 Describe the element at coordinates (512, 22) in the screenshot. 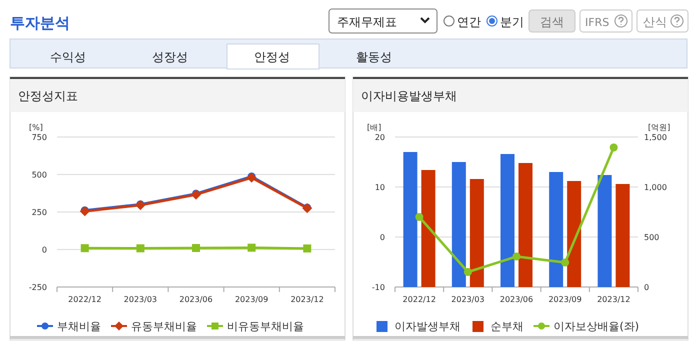

I see `text: 분기` at that location.